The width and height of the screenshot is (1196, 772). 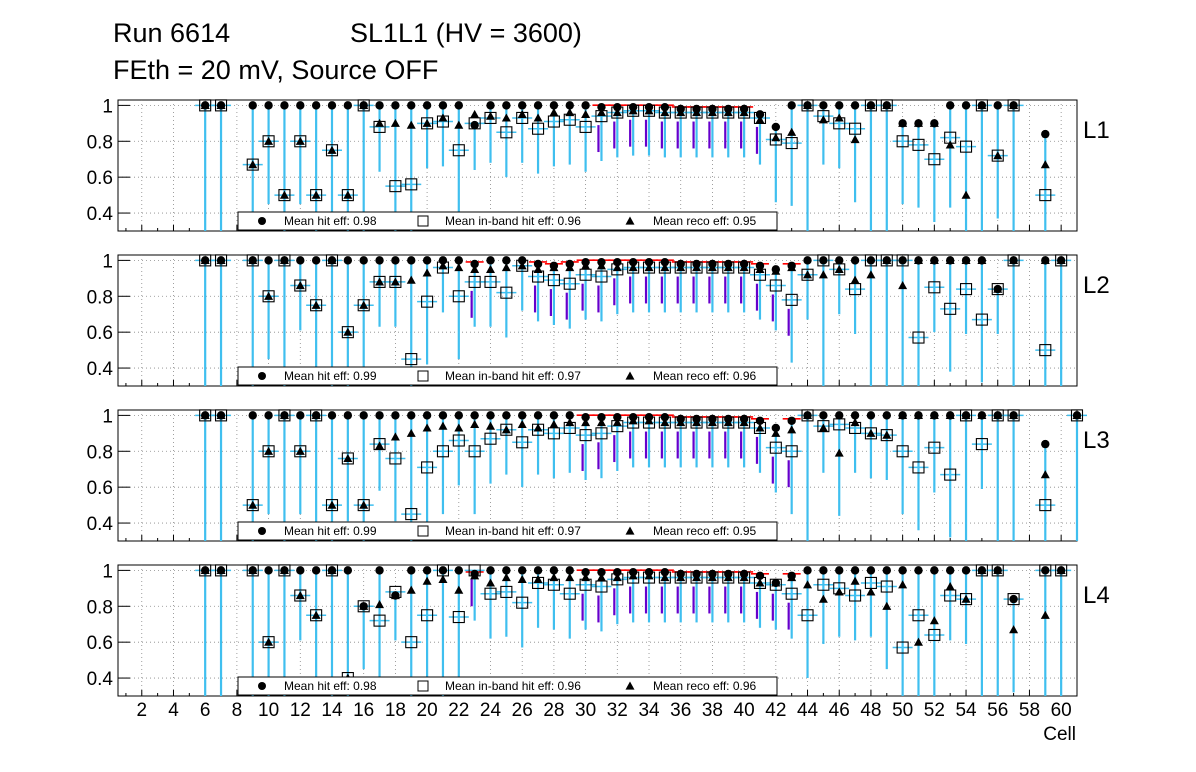 I want to click on legend-inband-label: Mean in-band hit eff: 0.96, so click(x=513, y=686).